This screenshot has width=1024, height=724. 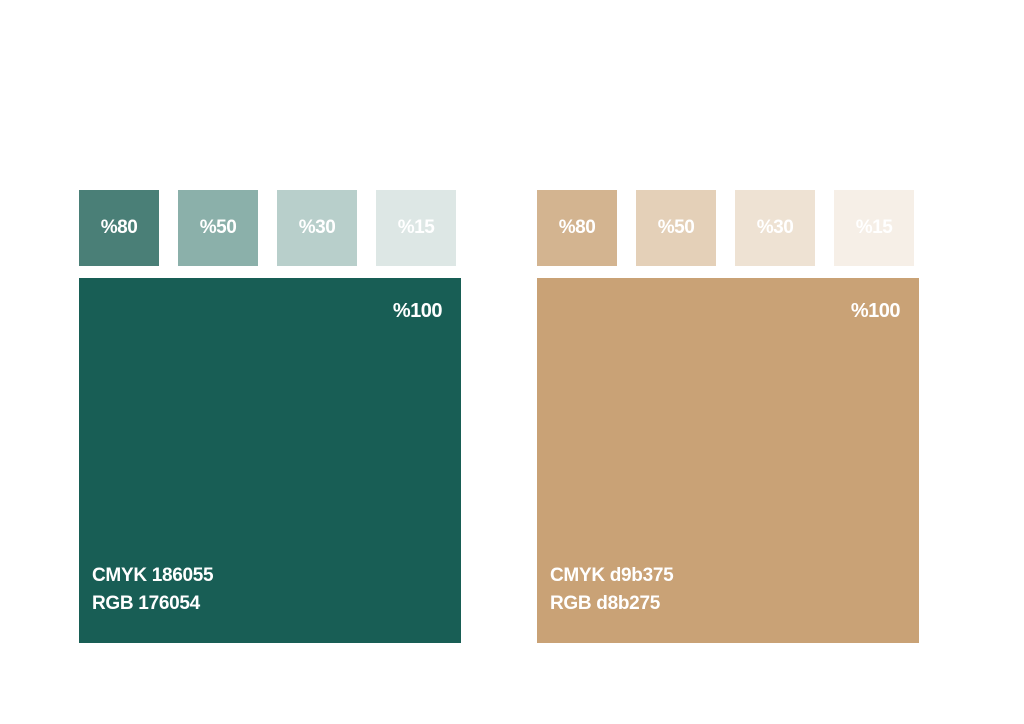 What do you see at coordinates (417, 311) in the screenshot?
I see `green-main-percent-label: %100` at bounding box center [417, 311].